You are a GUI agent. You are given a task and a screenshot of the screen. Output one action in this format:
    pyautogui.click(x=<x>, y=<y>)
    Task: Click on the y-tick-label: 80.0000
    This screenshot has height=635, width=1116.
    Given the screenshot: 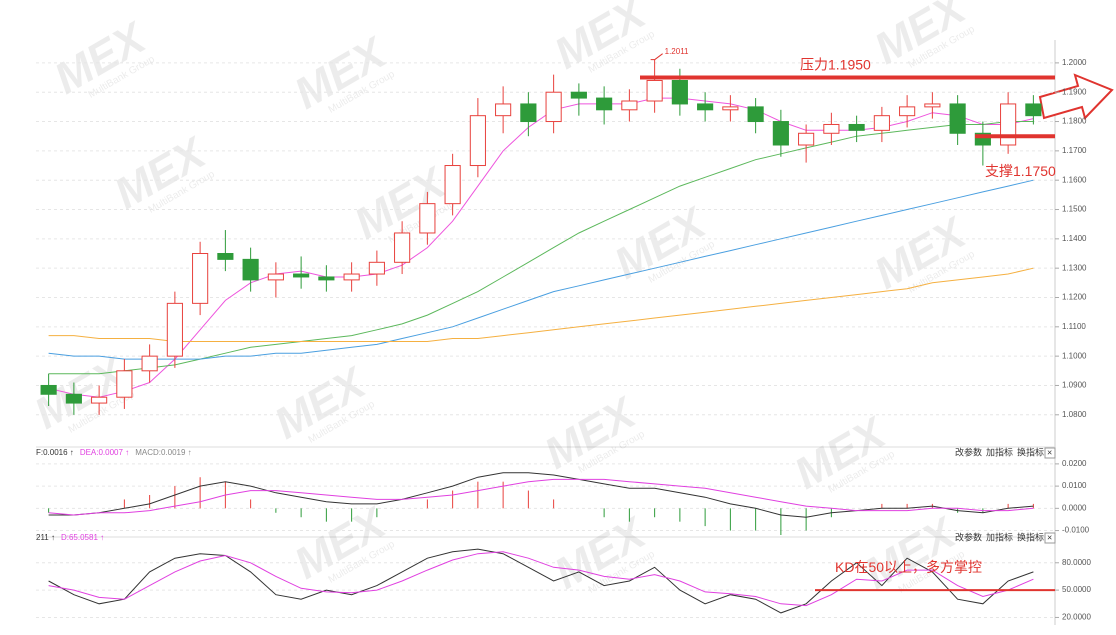 What is the action you would take?
    pyautogui.click(x=1076, y=562)
    